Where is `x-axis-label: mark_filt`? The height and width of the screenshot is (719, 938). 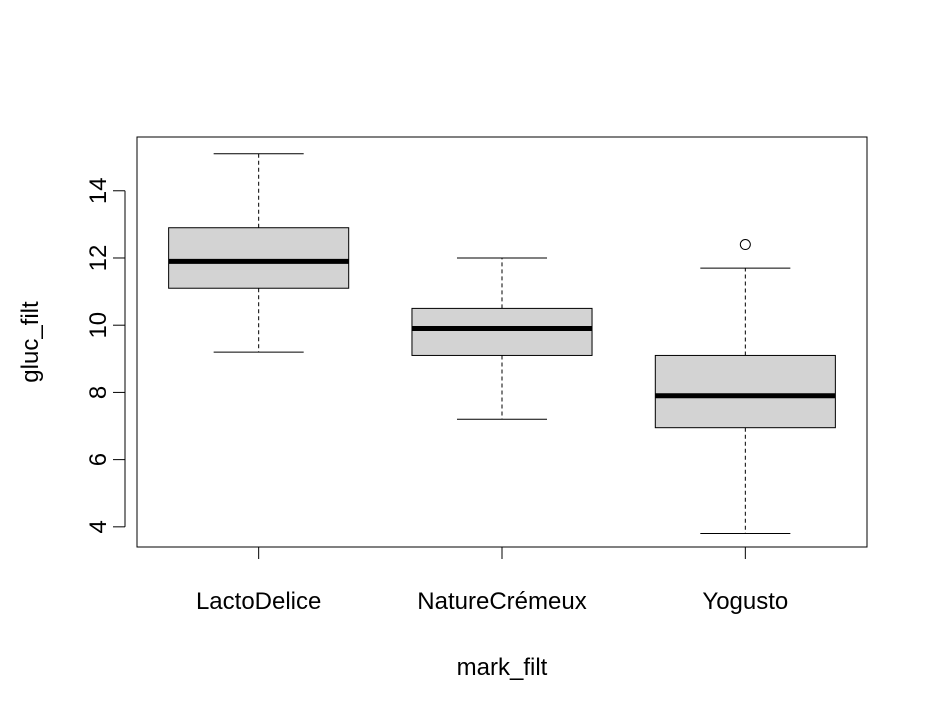 x-axis-label: mark_filt is located at coordinates (502, 667).